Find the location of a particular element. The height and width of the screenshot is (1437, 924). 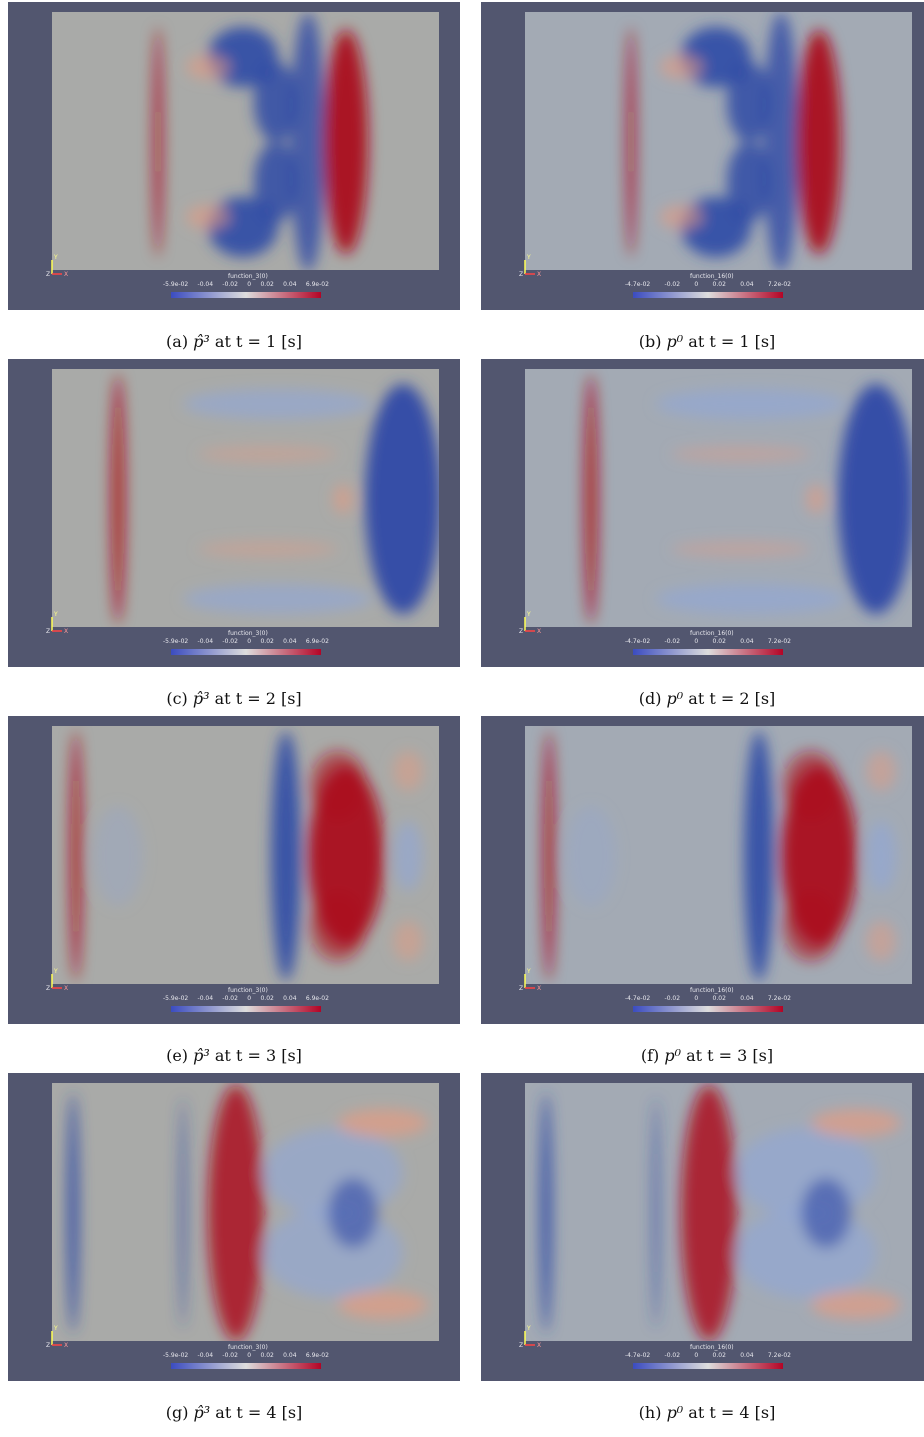

caption-label: (h) is located at coordinates (650, 1412).